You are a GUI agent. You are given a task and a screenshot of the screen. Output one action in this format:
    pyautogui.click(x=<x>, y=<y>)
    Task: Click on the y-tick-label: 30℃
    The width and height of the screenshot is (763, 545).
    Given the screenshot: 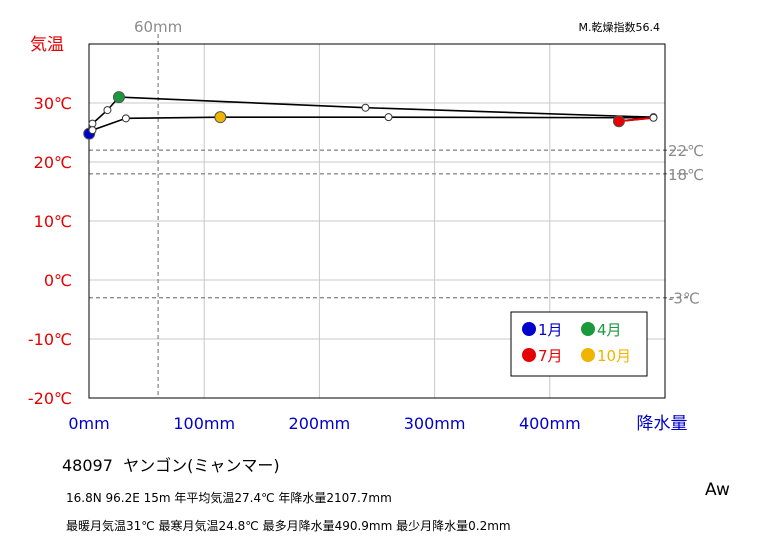 What is the action you would take?
    pyautogui.click(x=53, y=103)
    